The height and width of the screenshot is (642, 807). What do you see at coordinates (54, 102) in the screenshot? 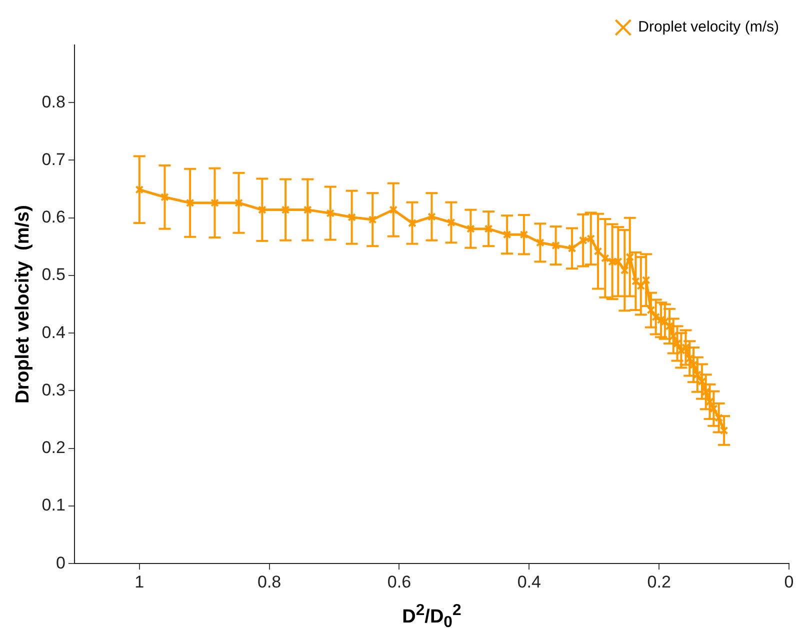
I see `y-tick-label: 0.8` at bounding box center [54, 102].